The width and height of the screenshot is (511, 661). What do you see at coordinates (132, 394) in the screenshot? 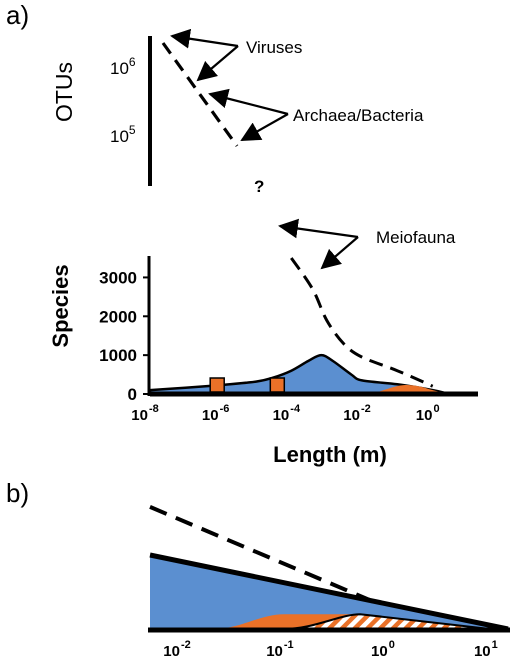
I see `species-ytick-0: 0` at bounding box center [132, 394].